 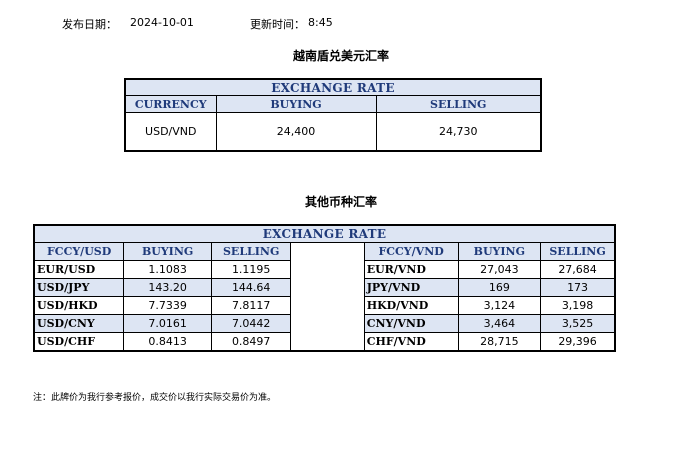 I want to click on fccy-vnd-pair-cell: HKD/VND, so click(x=411, y=305).